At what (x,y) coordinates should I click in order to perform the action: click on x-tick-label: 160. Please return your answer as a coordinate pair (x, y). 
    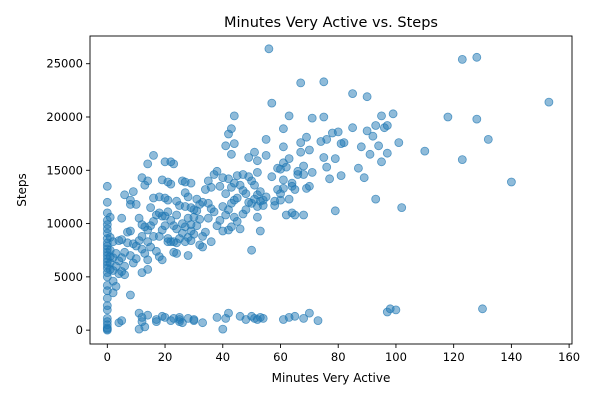
    Looking at the image, I should click on (569, 357).